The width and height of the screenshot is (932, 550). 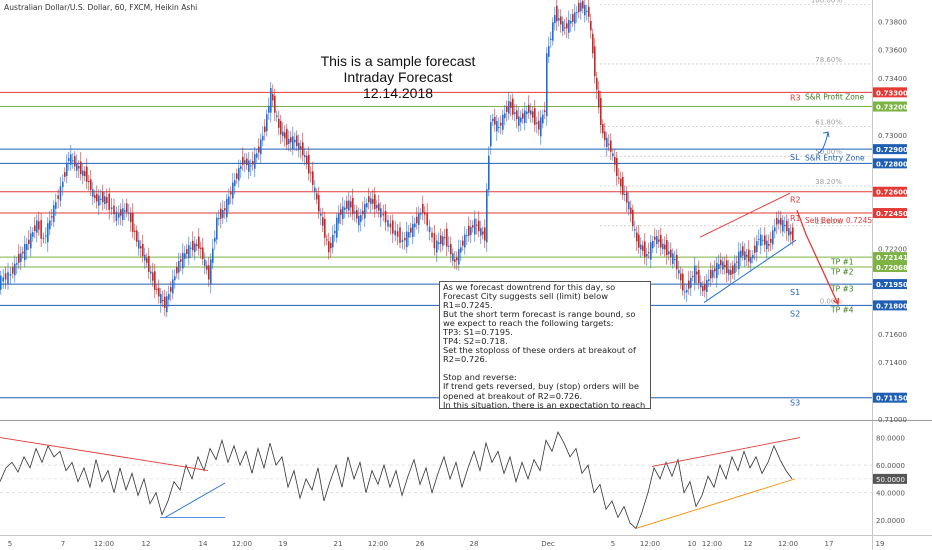 I want to click on osc-support-line, so click(x=195, y=500).